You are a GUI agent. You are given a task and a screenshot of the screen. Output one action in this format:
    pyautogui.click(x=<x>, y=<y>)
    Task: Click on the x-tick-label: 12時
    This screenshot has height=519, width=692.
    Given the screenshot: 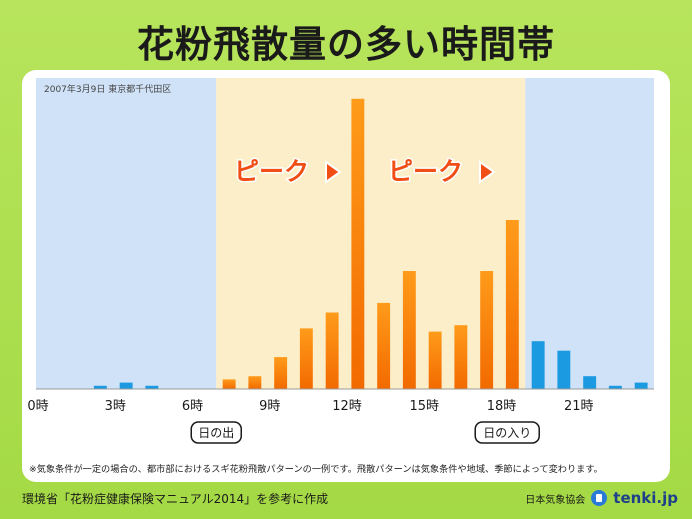 What is the action you would take?
    pyautogui.click(x=347, y=406)
    